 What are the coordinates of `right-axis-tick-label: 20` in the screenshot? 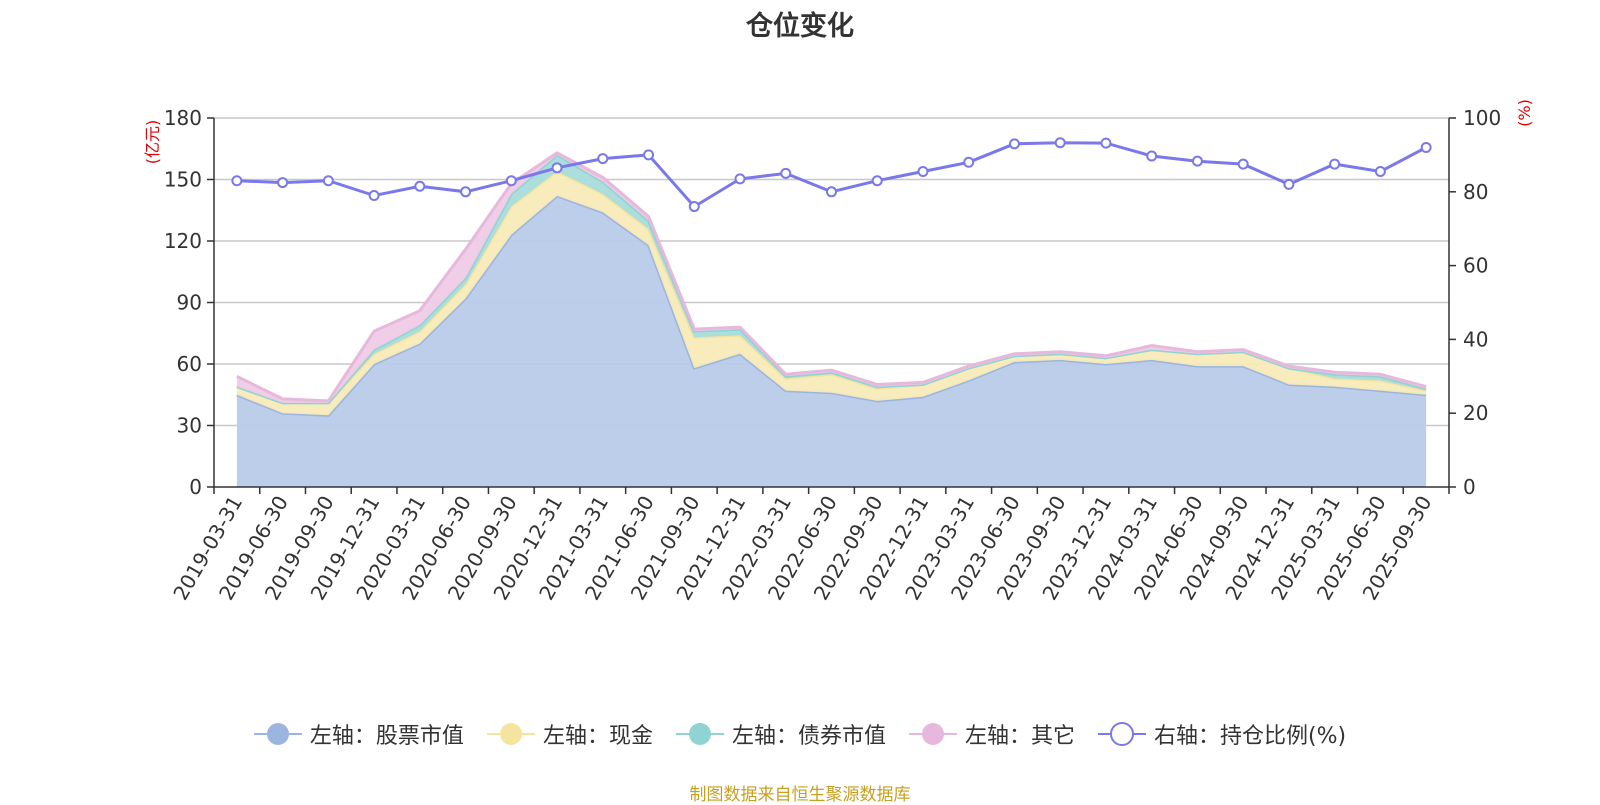 It's located at (1475, 413).